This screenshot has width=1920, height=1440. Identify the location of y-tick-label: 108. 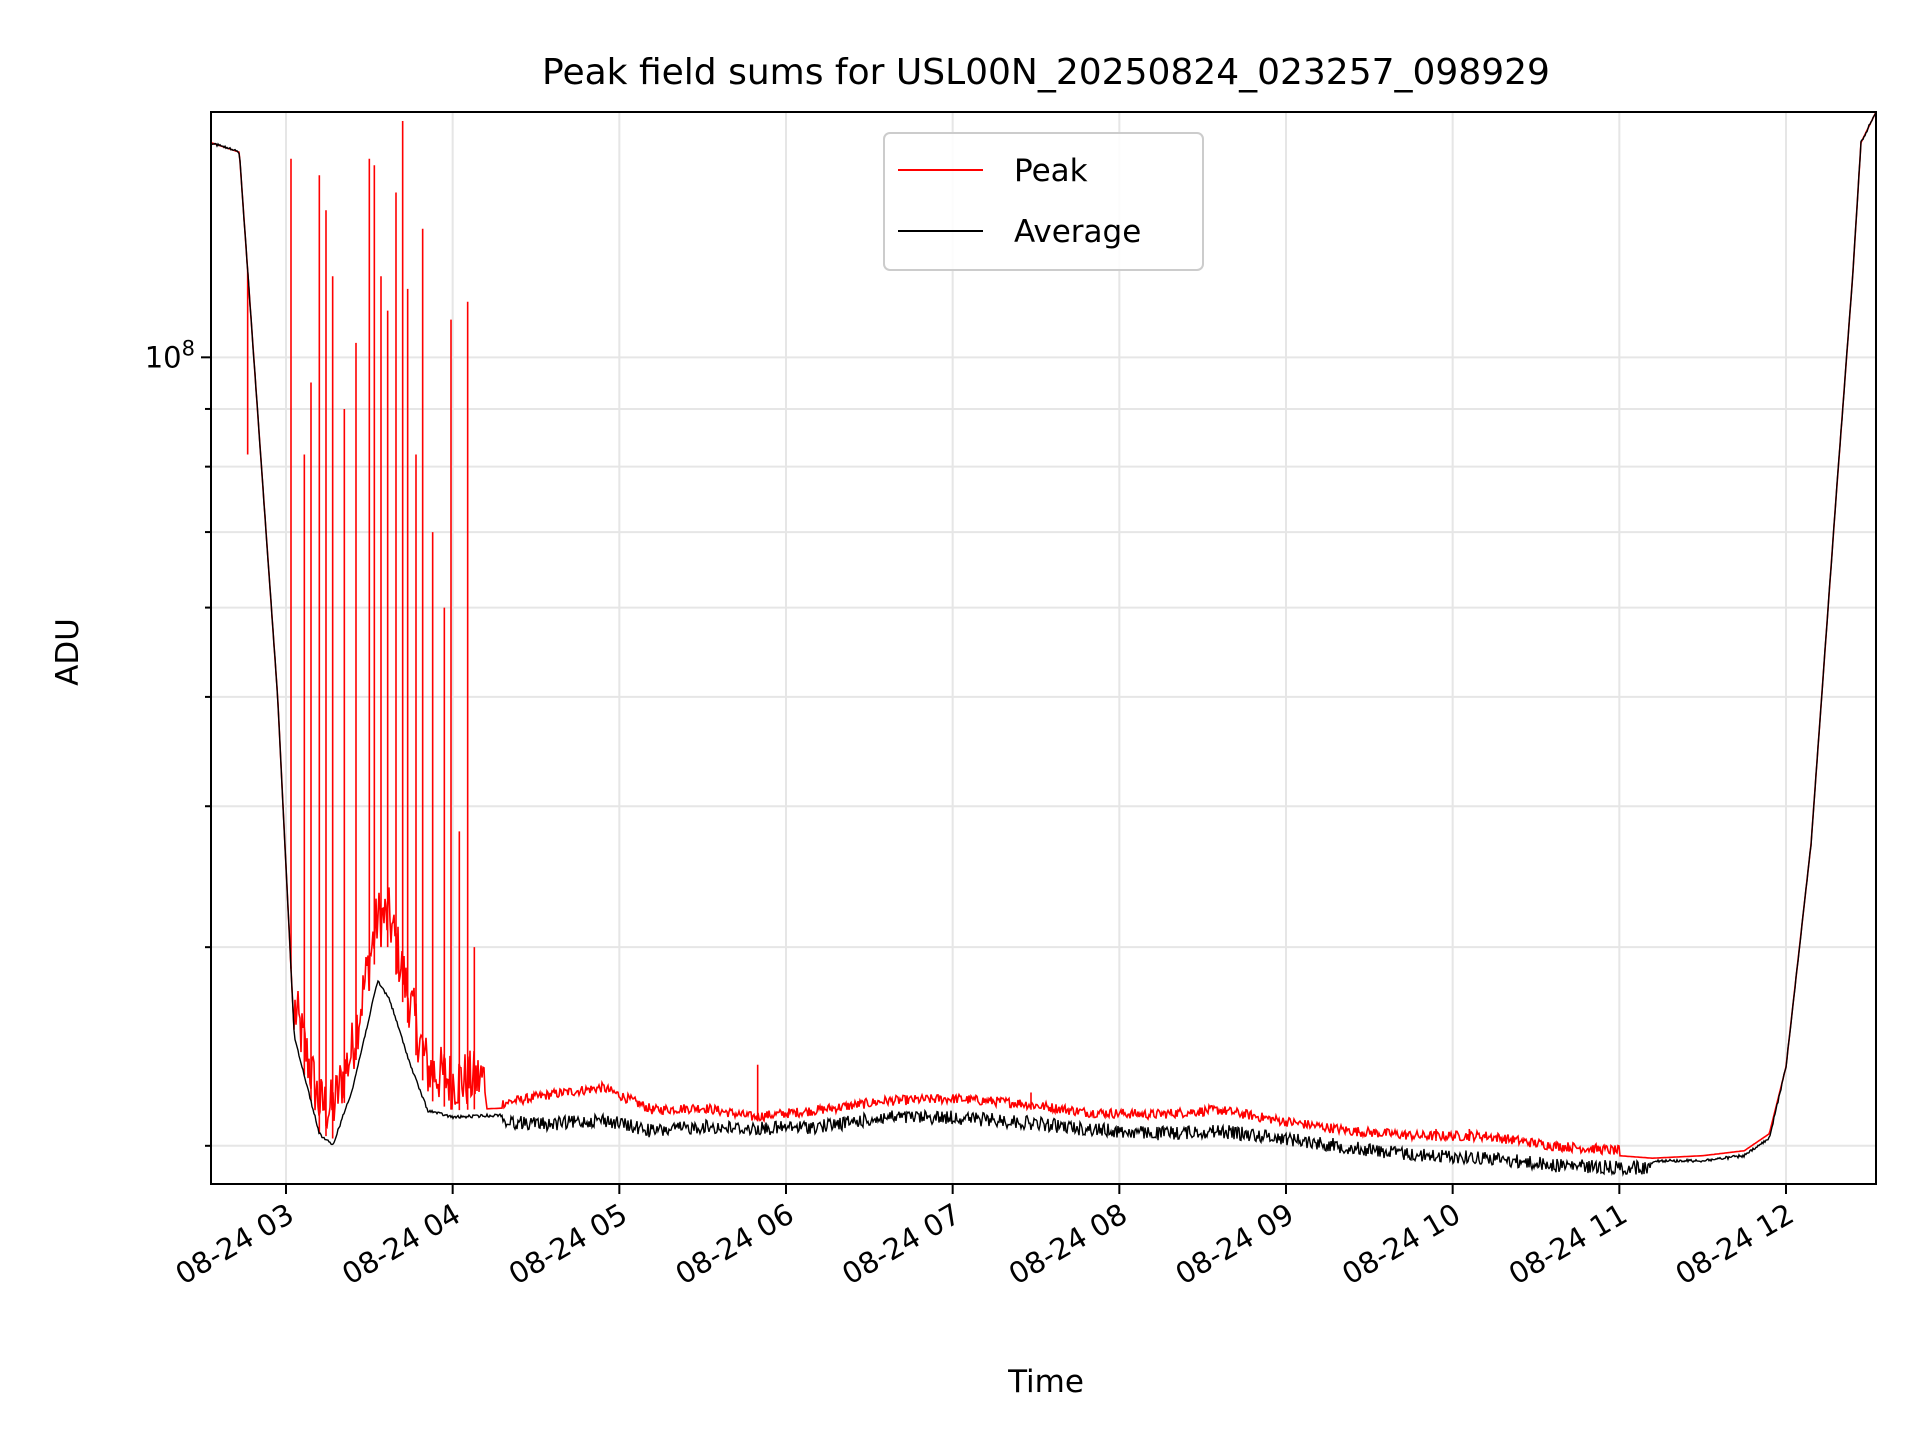
(170, 355).